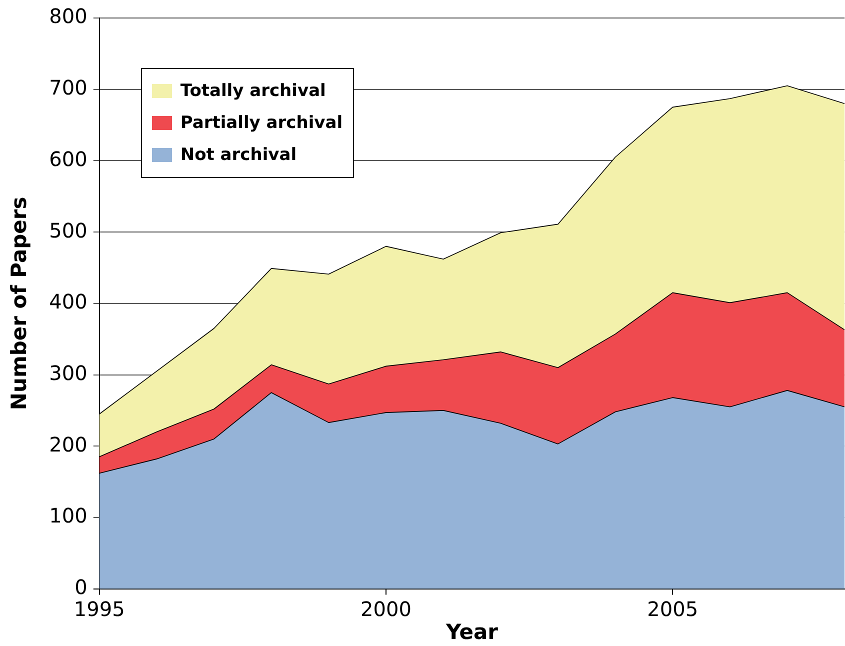 The width and height of the screenshot is (845, 646). Describe the element at coordinates (99, 609) in the screenshot. I see `x-tick-label: 1995` at that location.